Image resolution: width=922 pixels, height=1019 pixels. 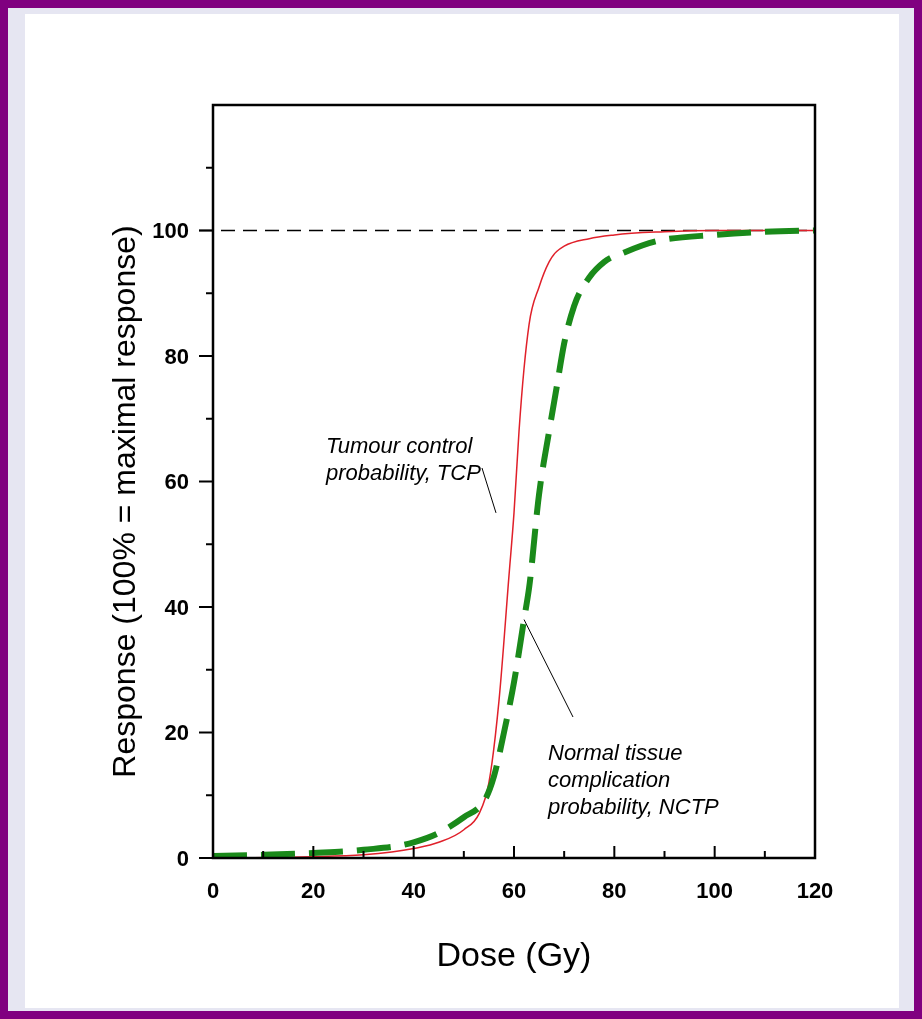 I want to click on y-axis-title: Response (100% = maximal response), so click(x=124, y=501).